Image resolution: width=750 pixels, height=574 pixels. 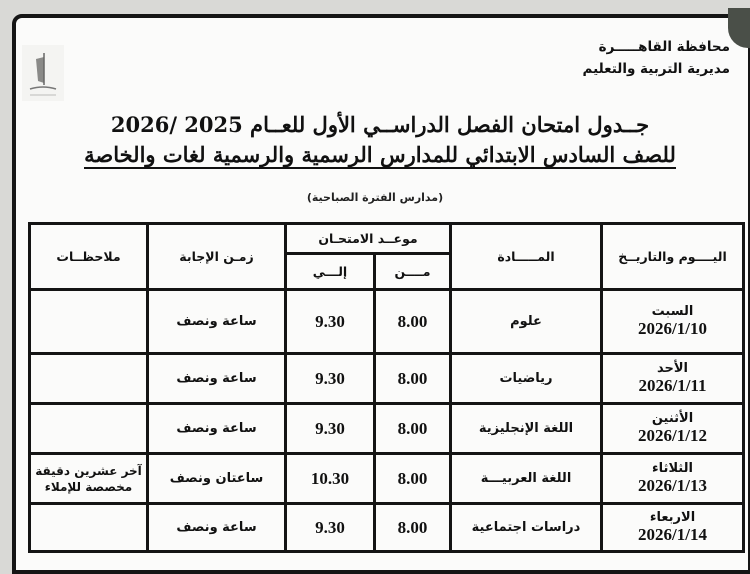 What do you see at coordinates (526, 527) in the screenshot?
I see `subject-cell: دراسات اجتماعية` at bounding box center [526, 527].